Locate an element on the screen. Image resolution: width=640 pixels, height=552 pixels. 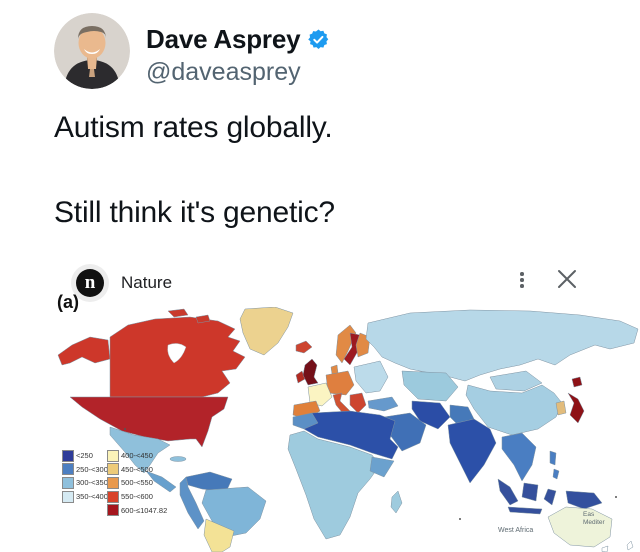
tweet-text-line-1: Autism rates globally. is located at coordinates (193, 127).